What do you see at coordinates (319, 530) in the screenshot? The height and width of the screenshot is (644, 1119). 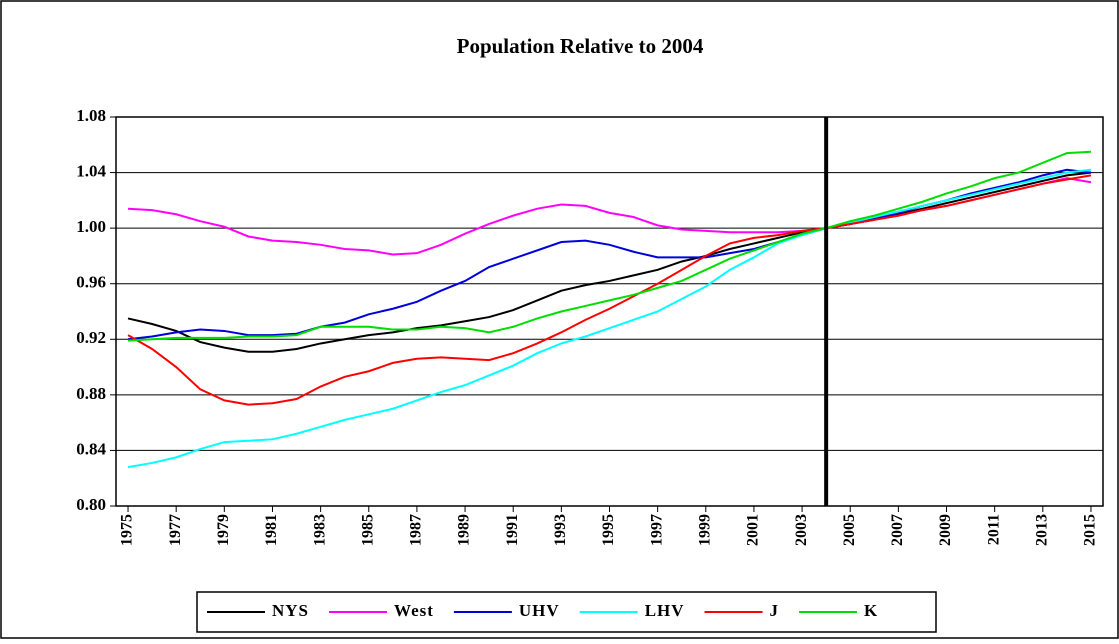 I see `x-tick-label: 1983` at bounding box center [319, 530].